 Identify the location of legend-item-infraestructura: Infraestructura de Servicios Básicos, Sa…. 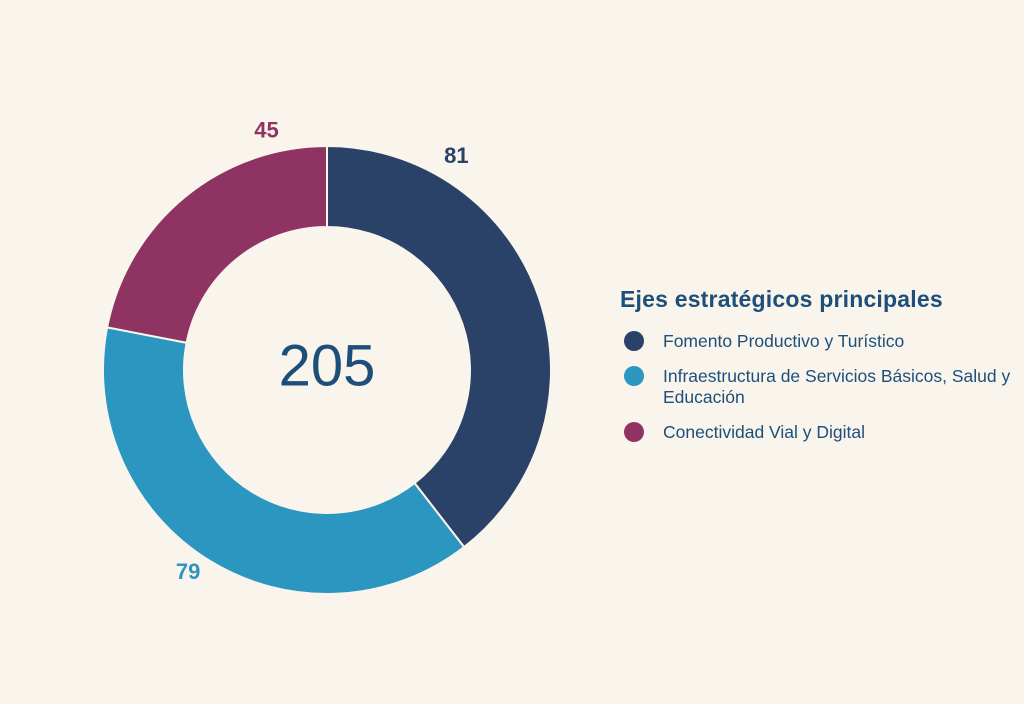
(820, 387).